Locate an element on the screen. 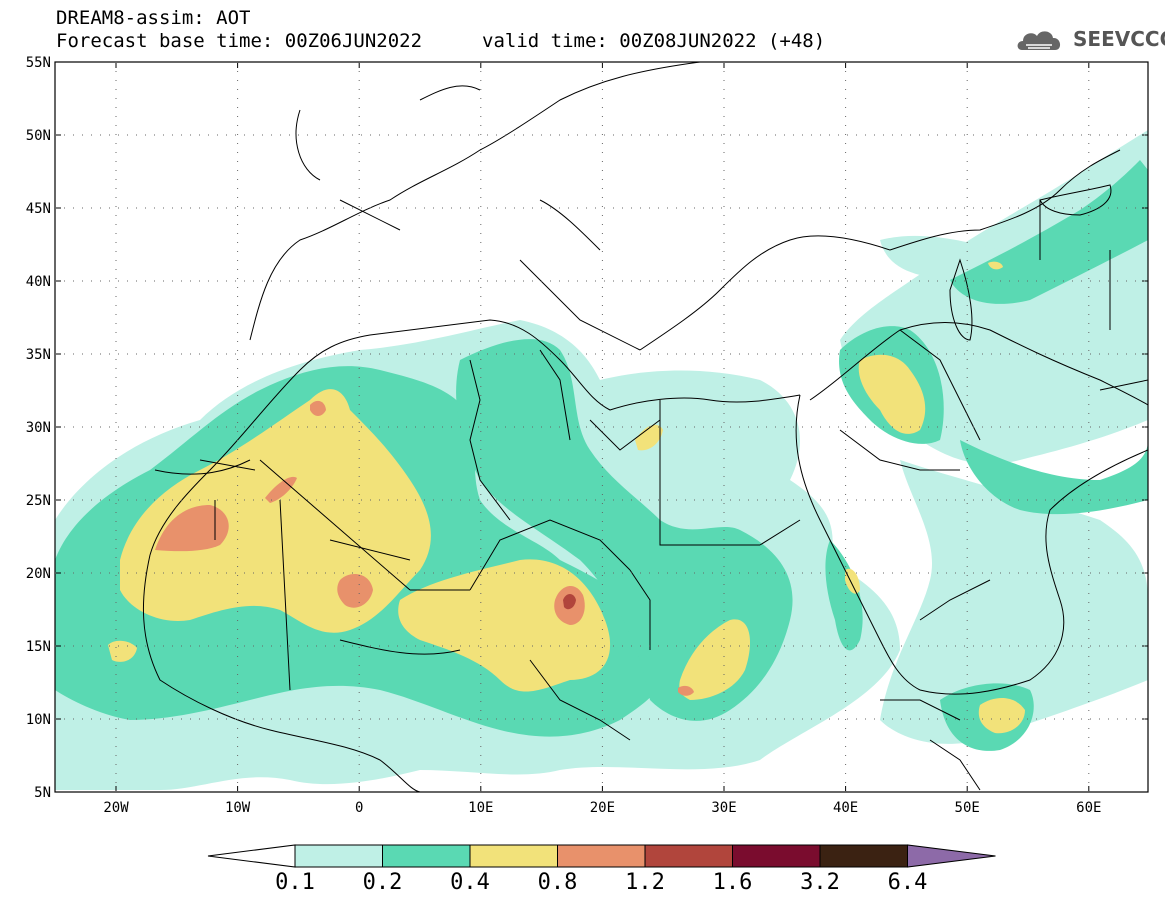 The image size is (1165, 905). lat-label: 35N is located at coordinates (38, 355).